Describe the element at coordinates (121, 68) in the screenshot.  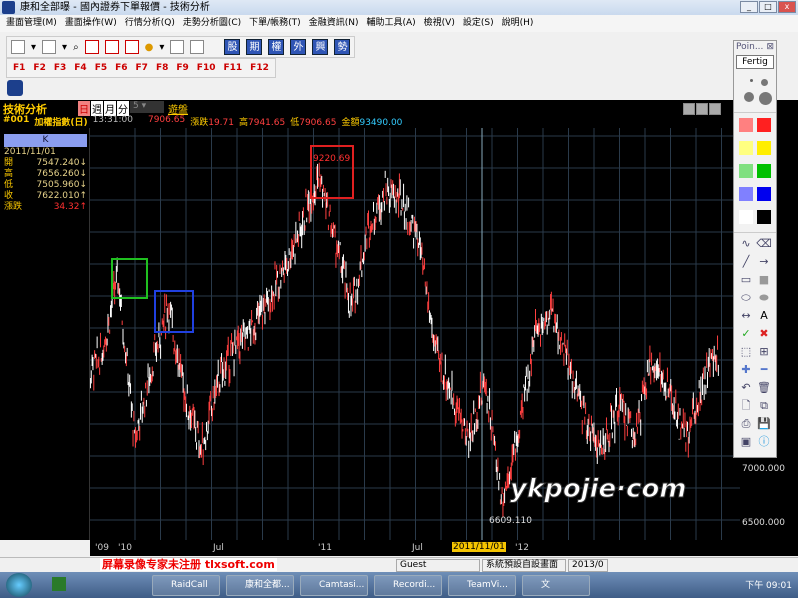
I see `function-key-button: F6` at that location.